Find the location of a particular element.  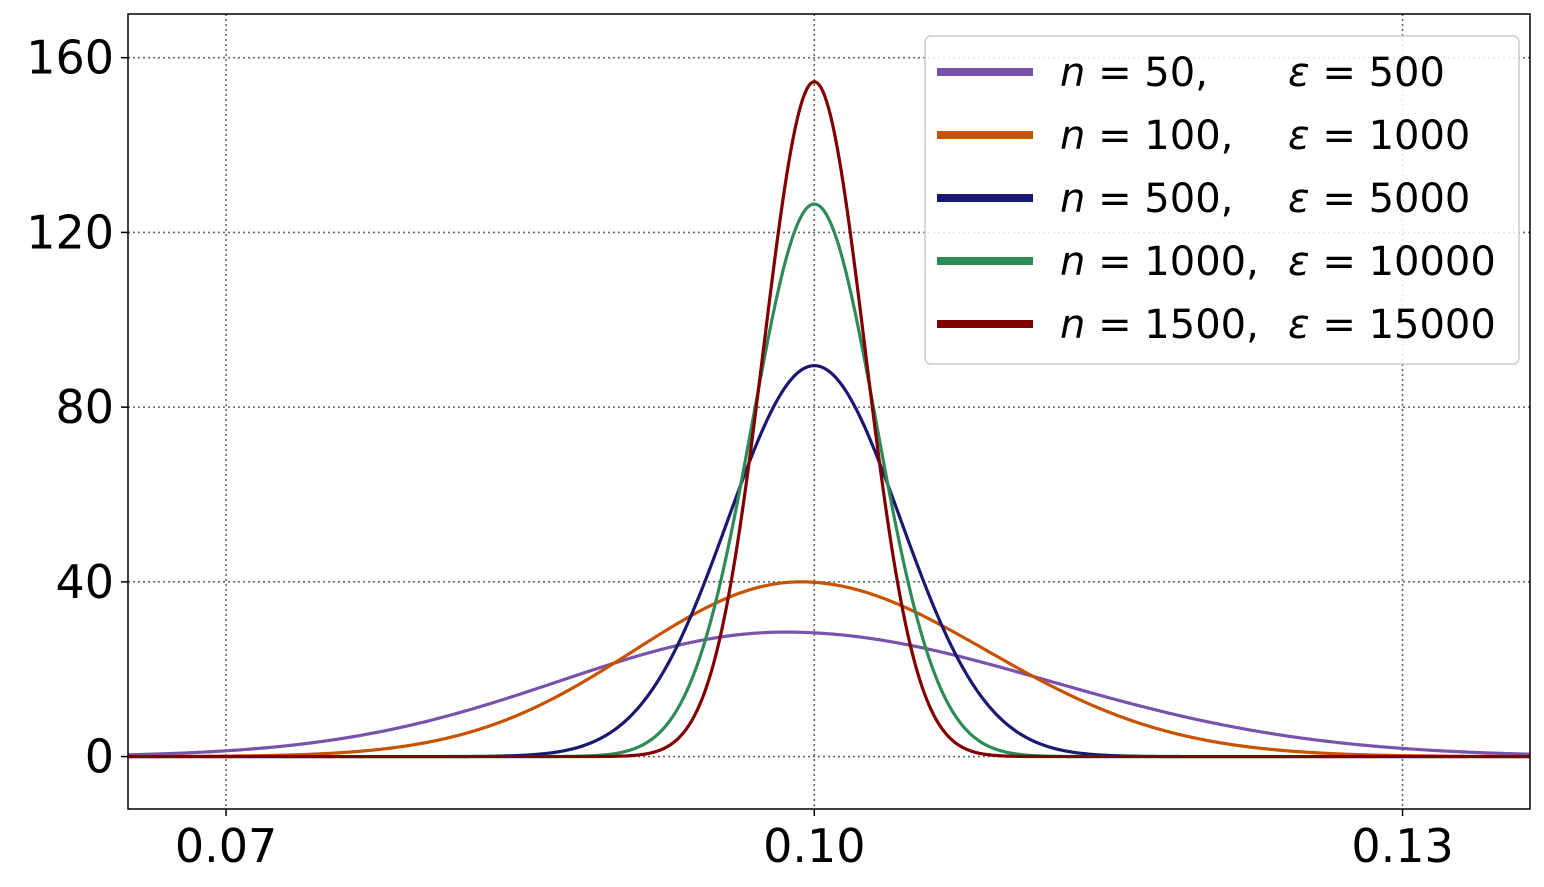

legend-n-label: n = 500, is located at coordinates (1146, 199).